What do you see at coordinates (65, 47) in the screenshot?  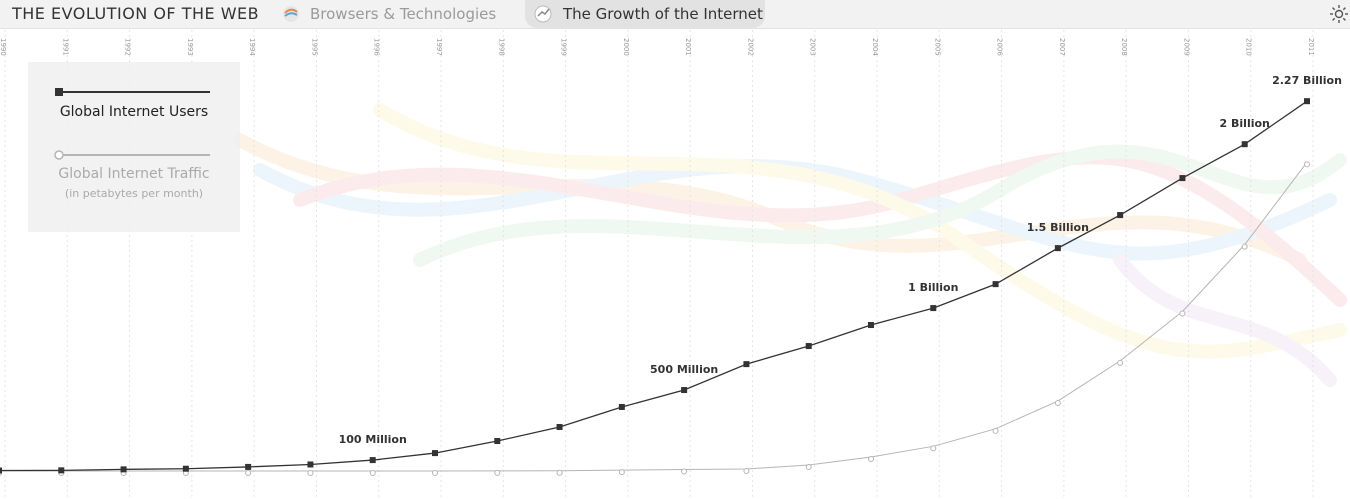 I see `x-tick-label: 1991` at bounding box center [65, 47].